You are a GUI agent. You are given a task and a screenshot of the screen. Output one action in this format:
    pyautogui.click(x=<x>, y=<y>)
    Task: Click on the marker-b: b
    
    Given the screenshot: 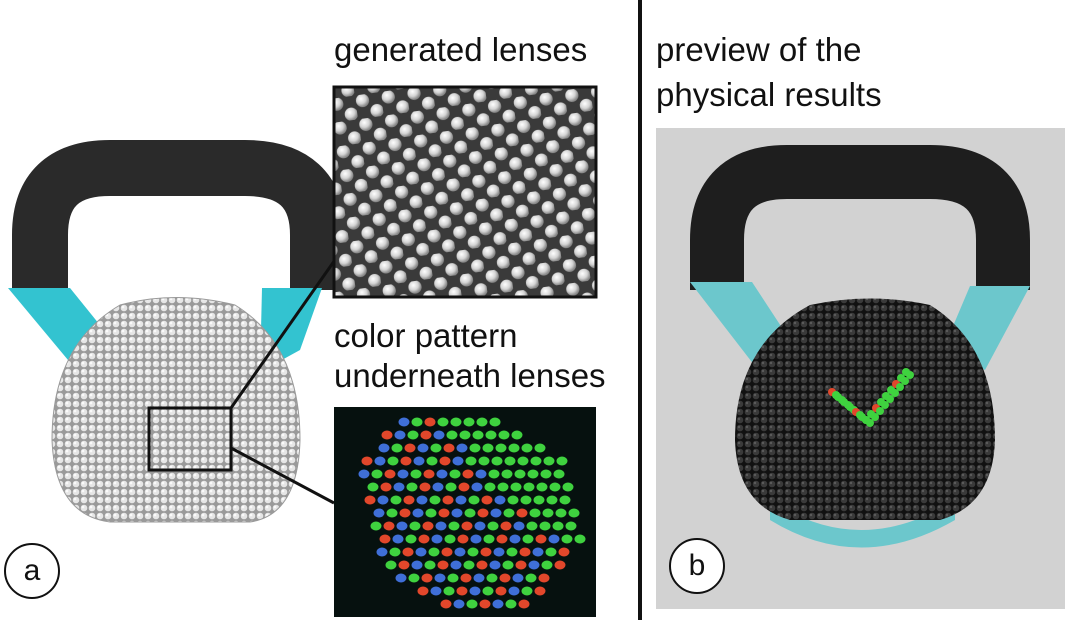 What is the action you would take?
    pyautogui.click(x=697, y=566)
    